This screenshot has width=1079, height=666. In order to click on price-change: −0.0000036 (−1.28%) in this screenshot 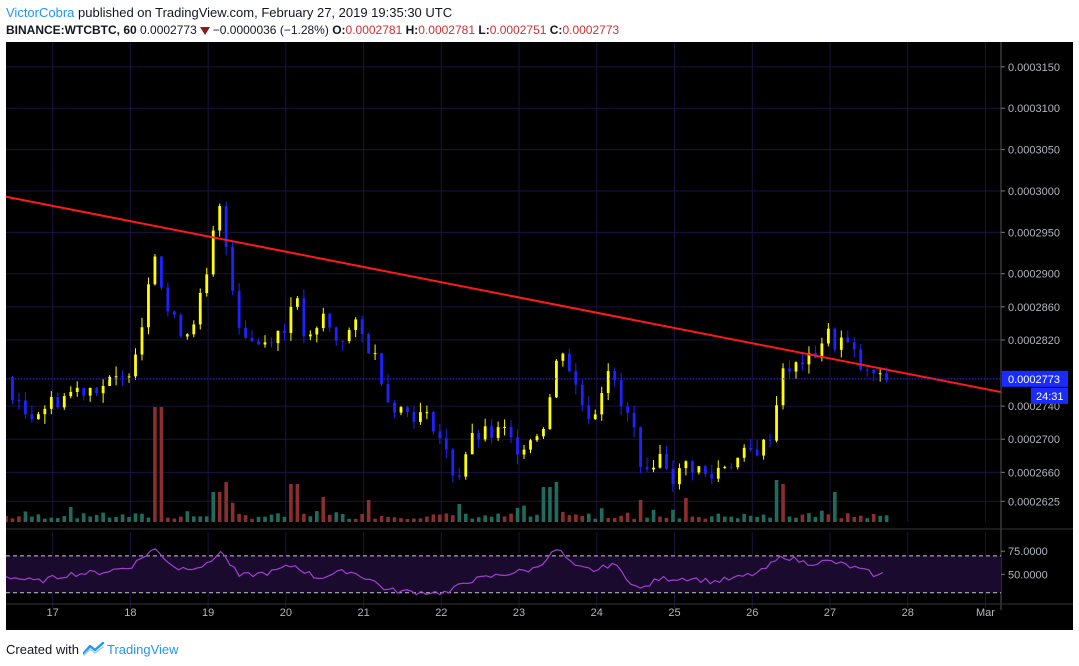, I will do `click(270, 30)`.